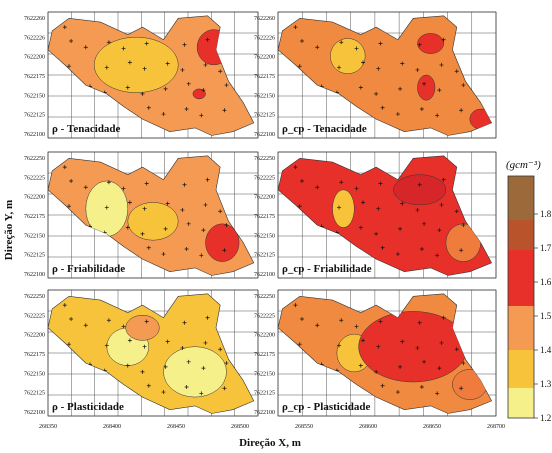 The image size is (552, 453). Describe the element at coordinates (264, 217) in the screenshot. I see `y-tick-label: 7622175` at that location.